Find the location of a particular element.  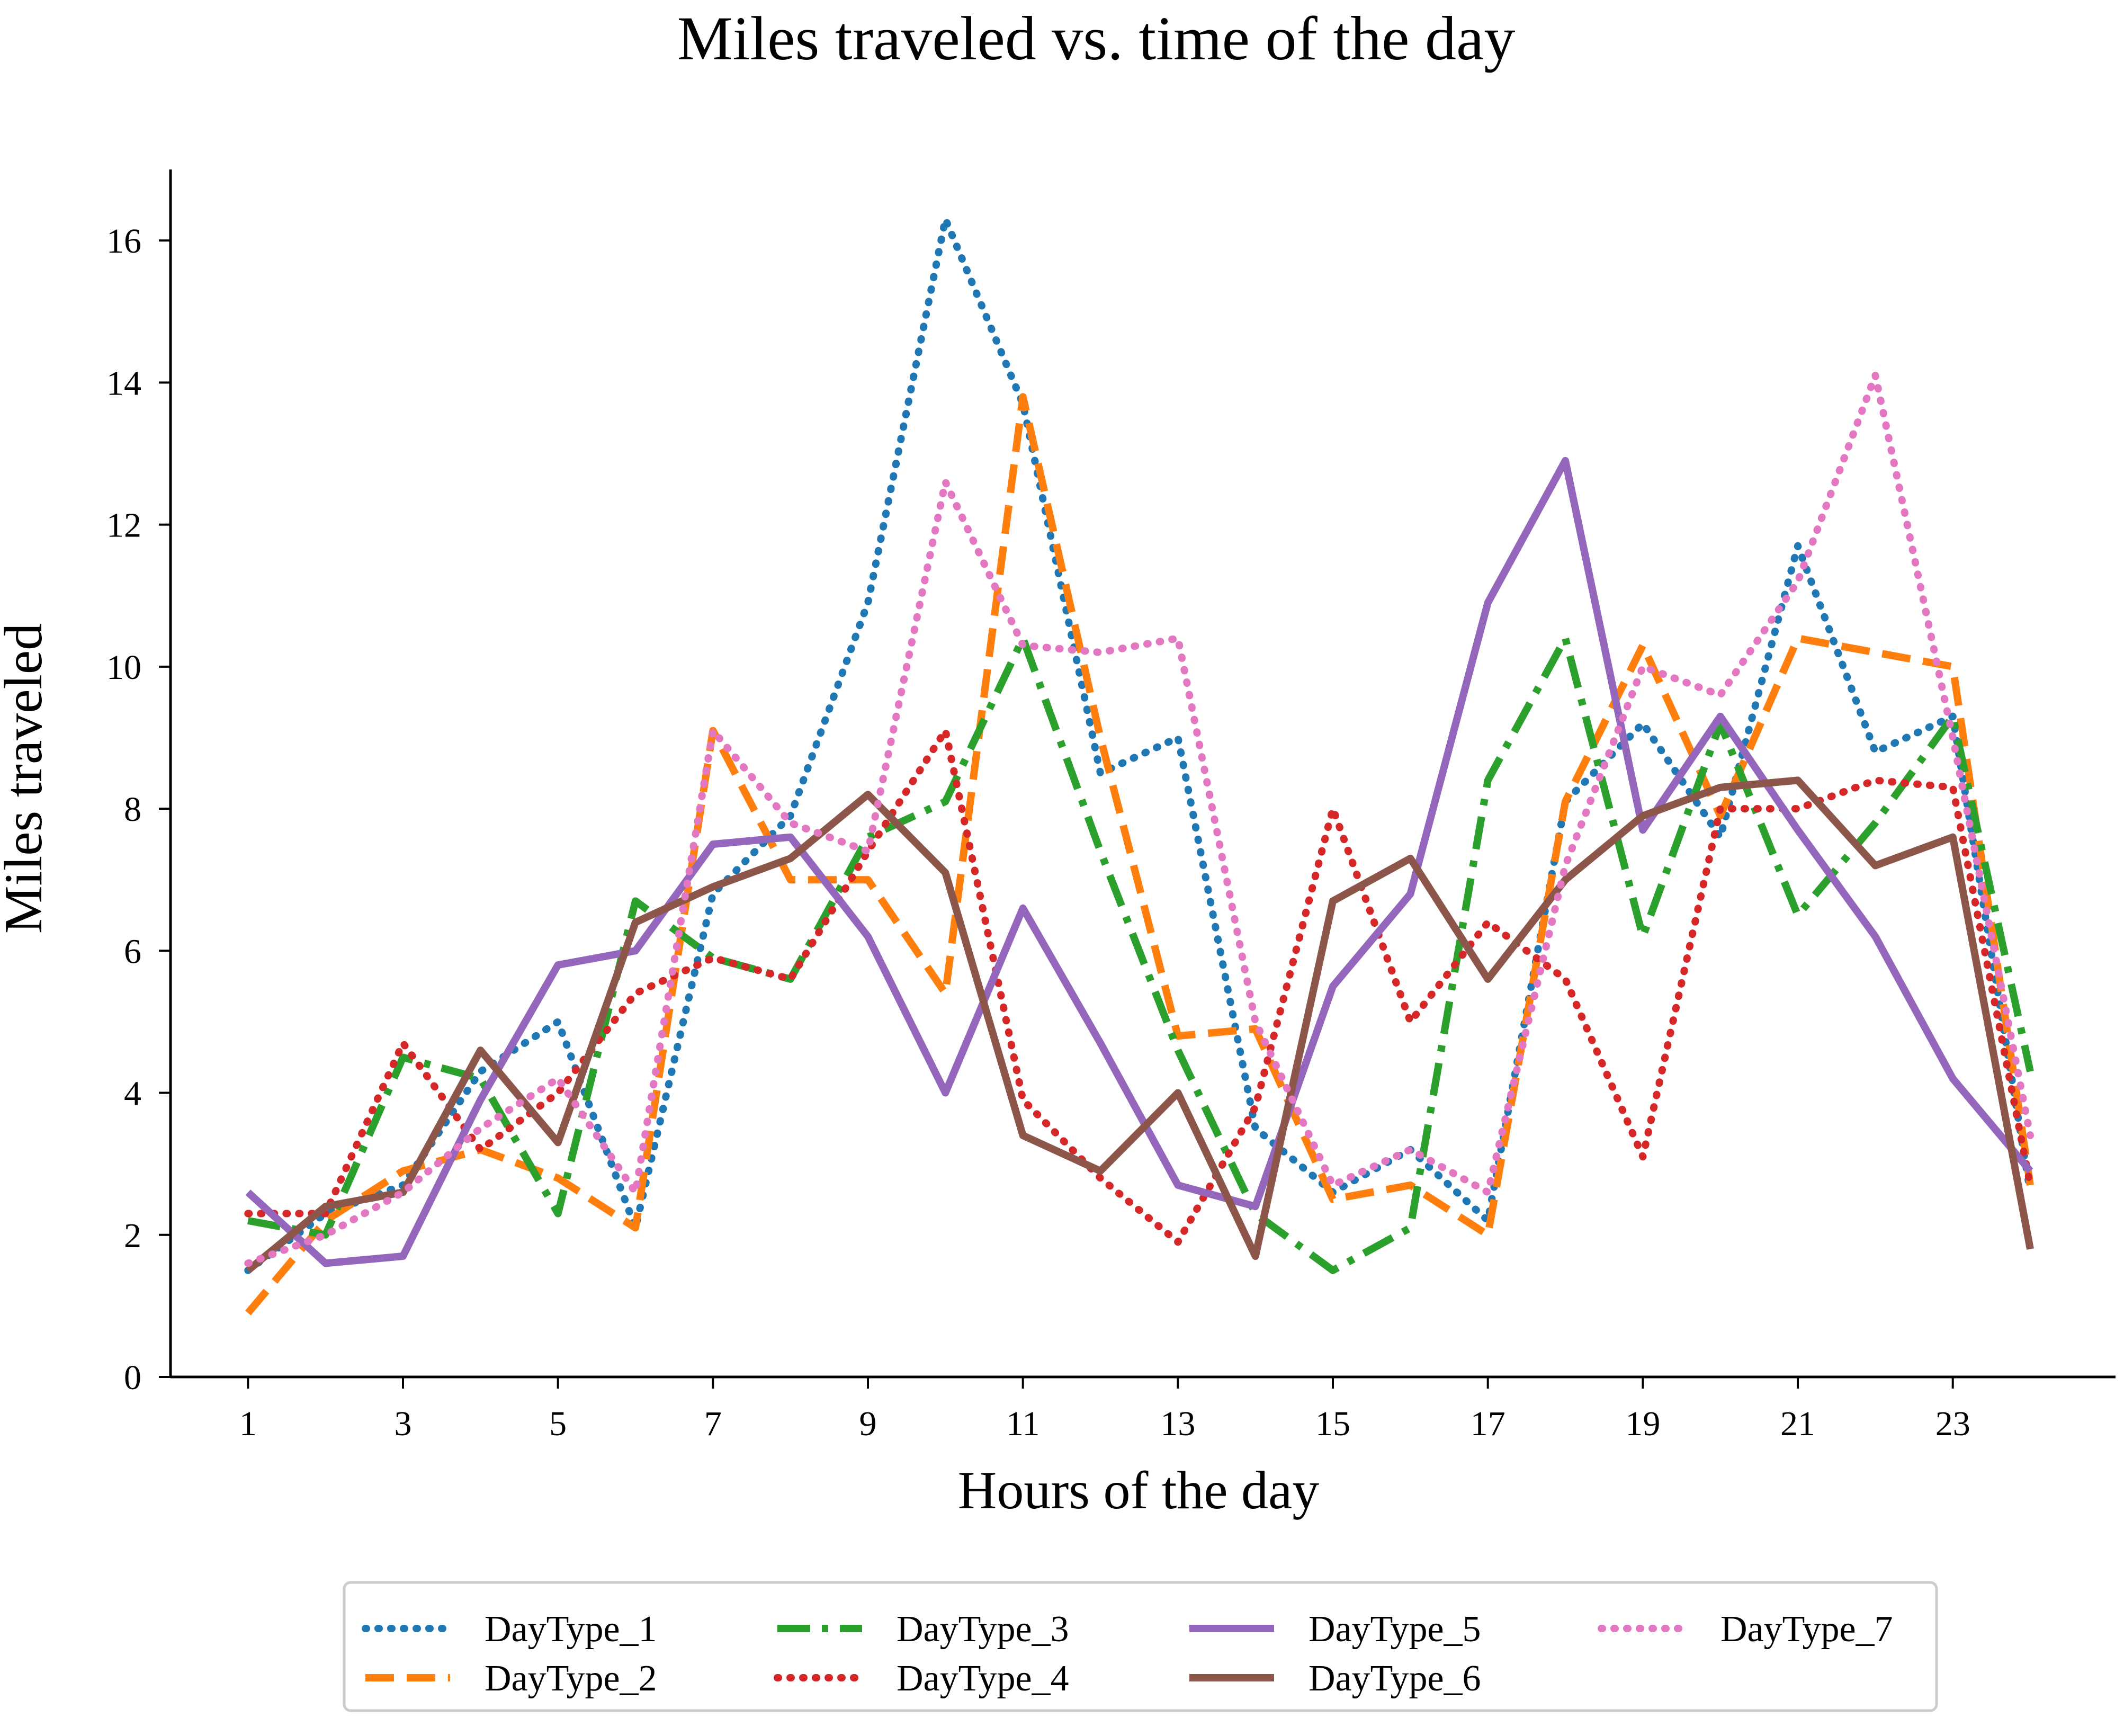

legend-box is located at coordinates (1141, 1647).